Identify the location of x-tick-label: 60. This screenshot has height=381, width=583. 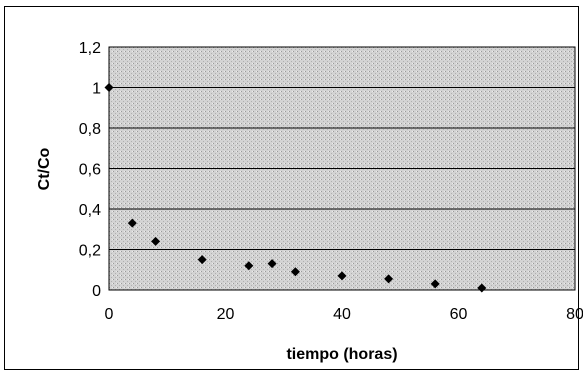
(459, 314).